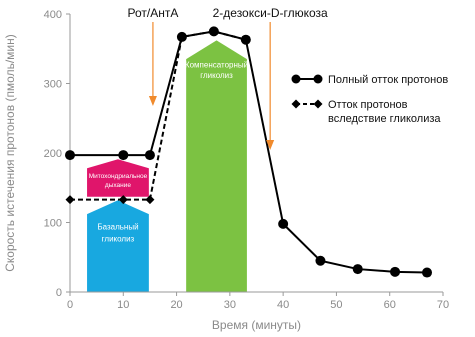 This screenshot has height=337, width=475. Describe the element at coordinates (230, 305) in the screenshot. I see `x-tick-label: 30` at that location.